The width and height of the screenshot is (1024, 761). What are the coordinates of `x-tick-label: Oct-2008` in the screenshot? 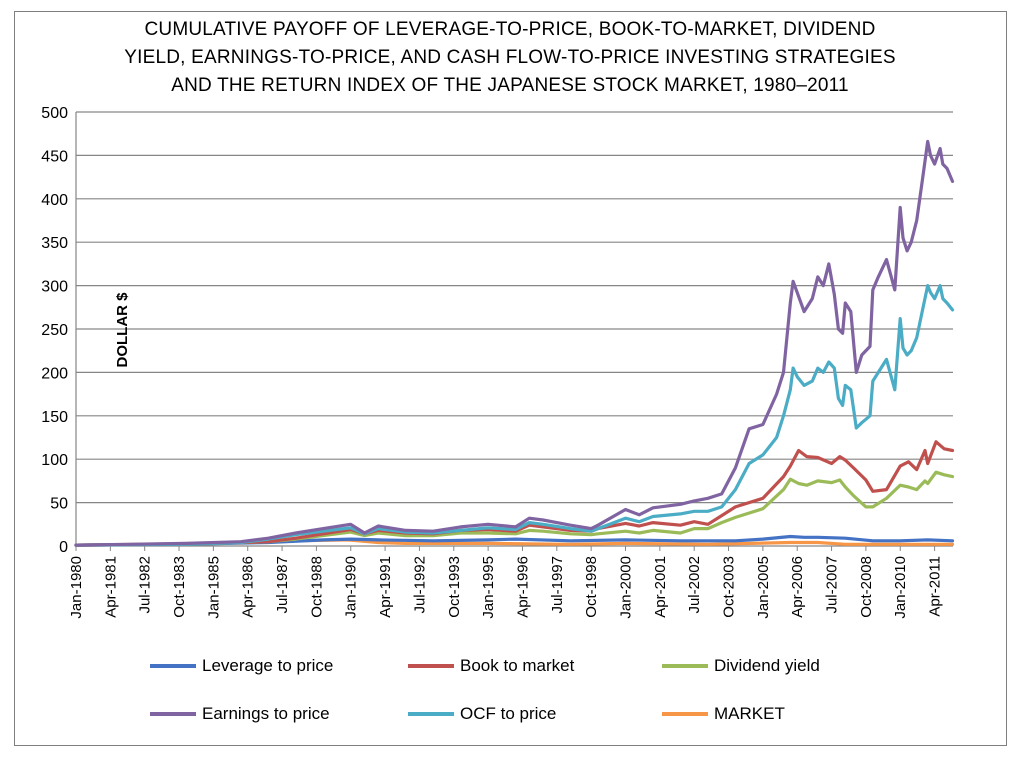 It's located at (866, 587).